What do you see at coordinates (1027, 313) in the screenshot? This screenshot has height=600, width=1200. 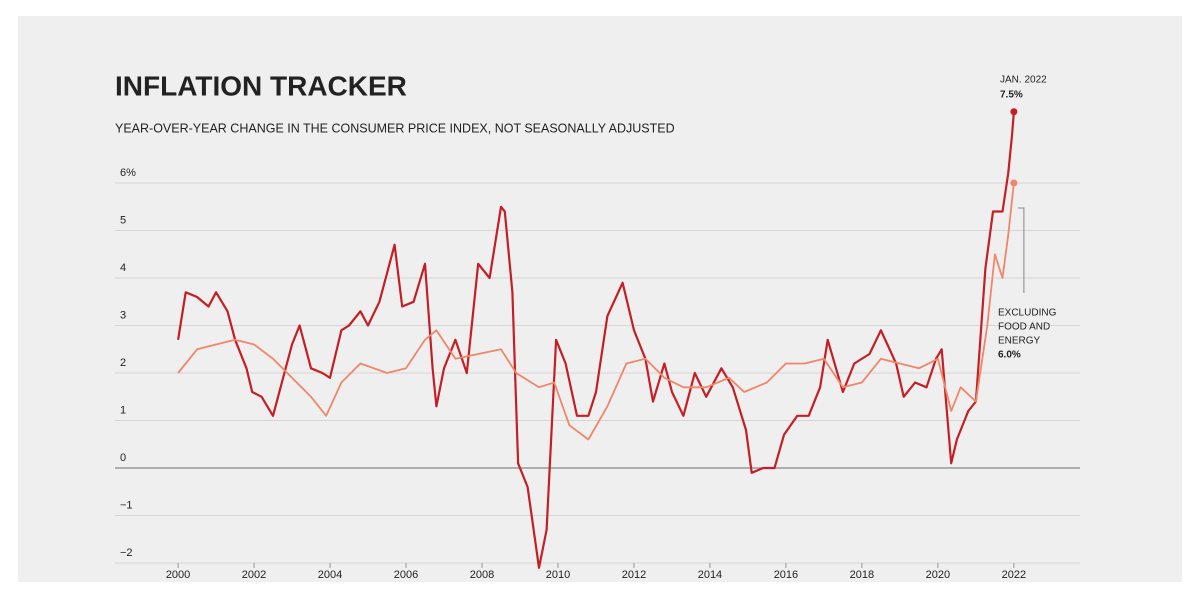 I see `legend-label: EXCLUDING` at bounding box center [1027, 313].